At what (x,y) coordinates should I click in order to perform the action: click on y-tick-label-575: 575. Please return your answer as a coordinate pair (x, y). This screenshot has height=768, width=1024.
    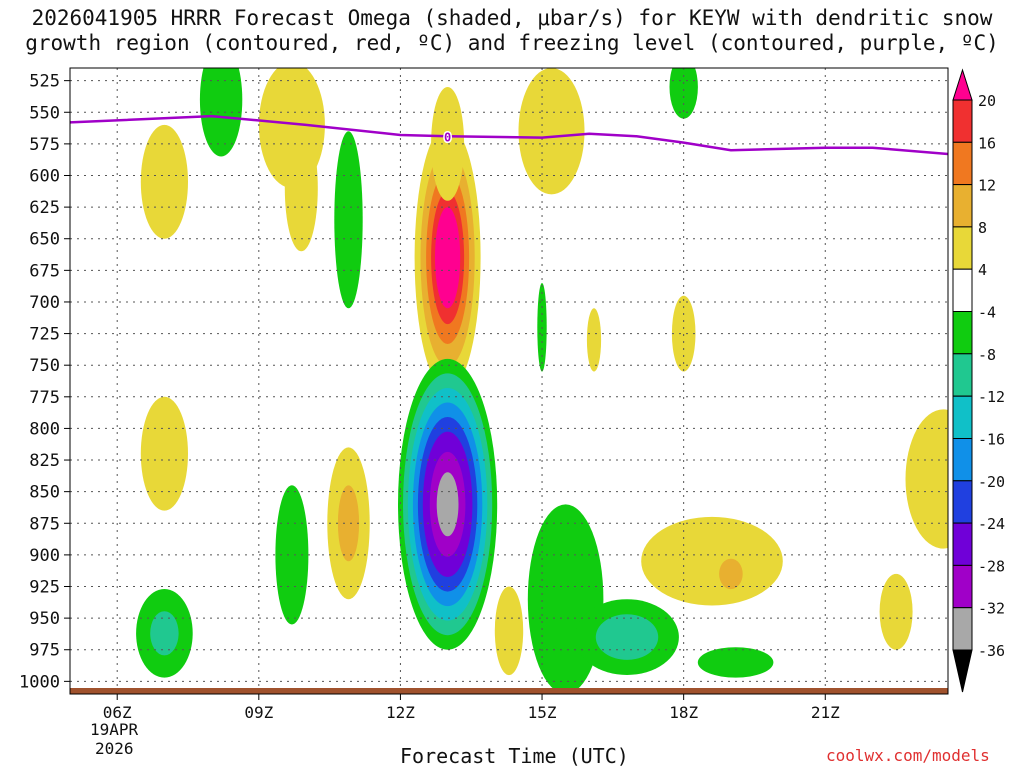
    Looking at the image, I should click on (44, 145).